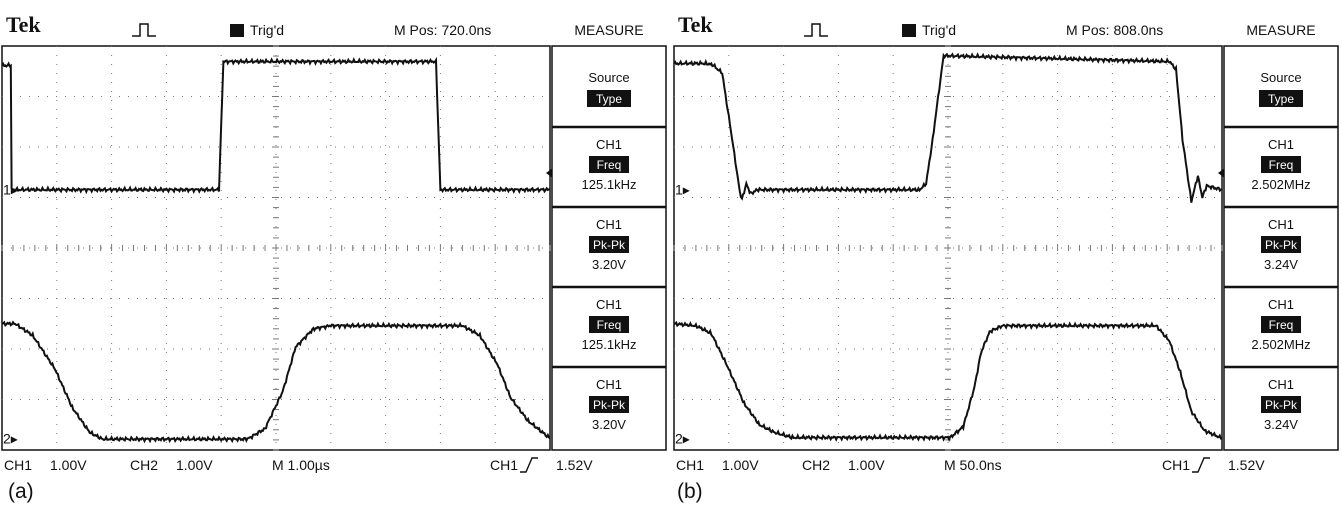 The image size is (1342, 516). Describe the element at coordinates (973, 465) in the screenshot. I see `footer-timebase: M 50.0ns` at that location.